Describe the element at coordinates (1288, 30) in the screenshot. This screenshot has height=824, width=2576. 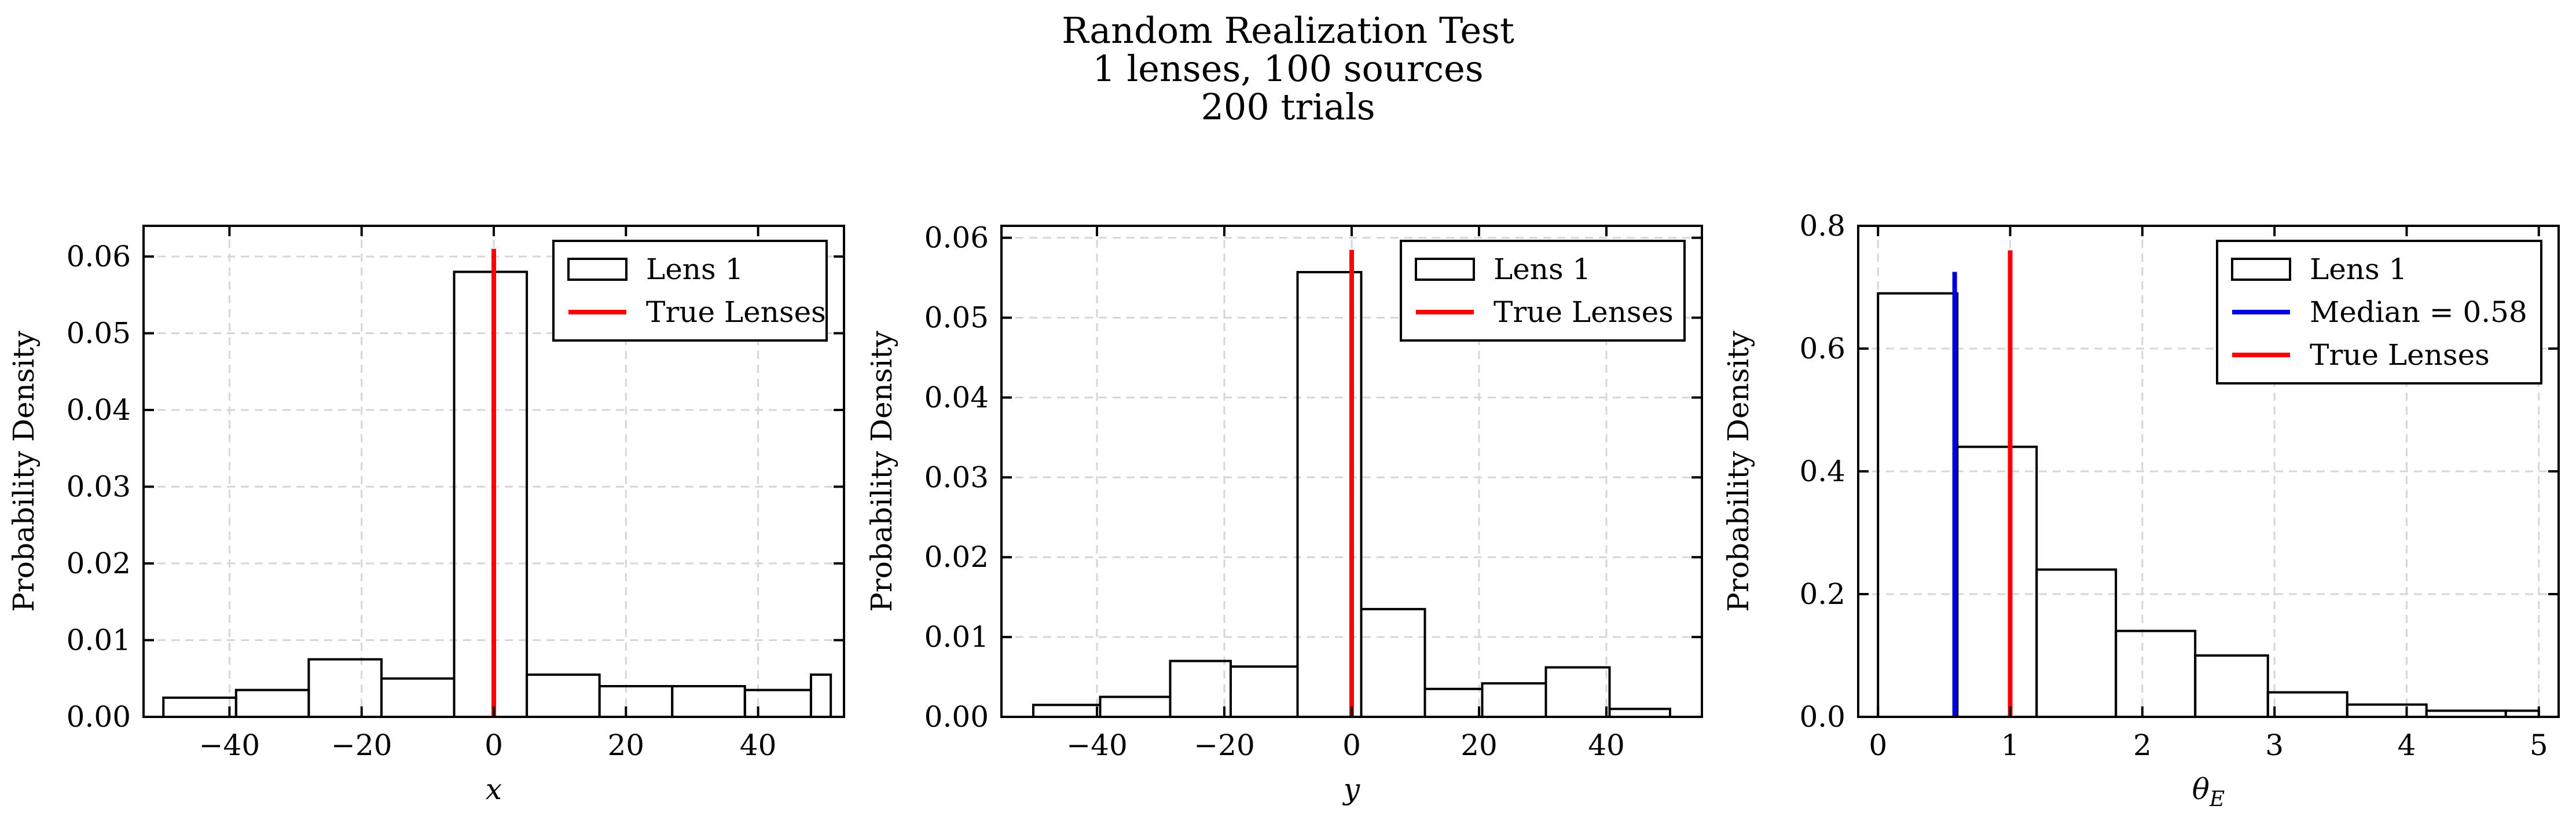
I see `figure-title-line-1: Random Realization Test` at that location.